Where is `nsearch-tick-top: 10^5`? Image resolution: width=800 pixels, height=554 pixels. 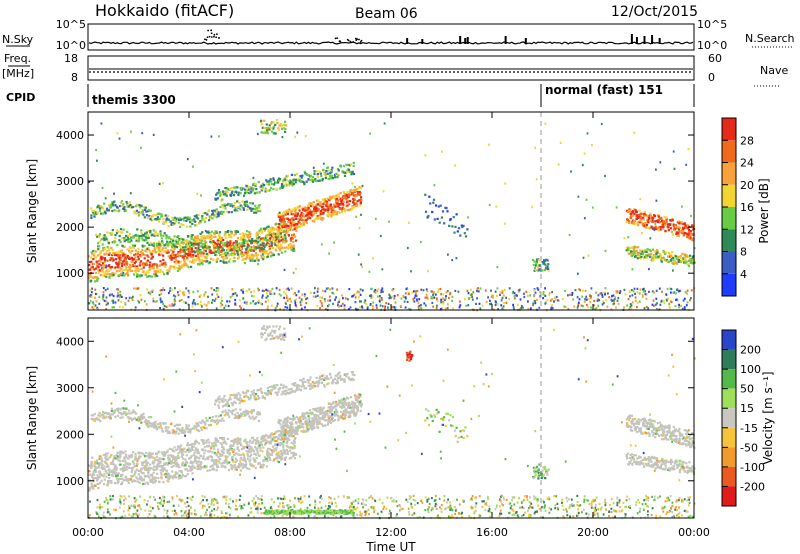 nsearch-tick-top: 10^5 is located at coordinates (712, 24).